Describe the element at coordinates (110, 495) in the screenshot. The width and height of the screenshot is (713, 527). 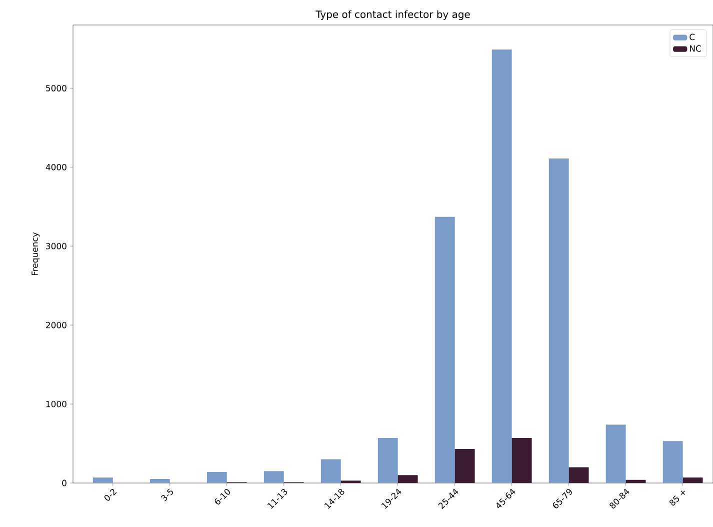
I see `x-tick-label: 0-2` at that location.